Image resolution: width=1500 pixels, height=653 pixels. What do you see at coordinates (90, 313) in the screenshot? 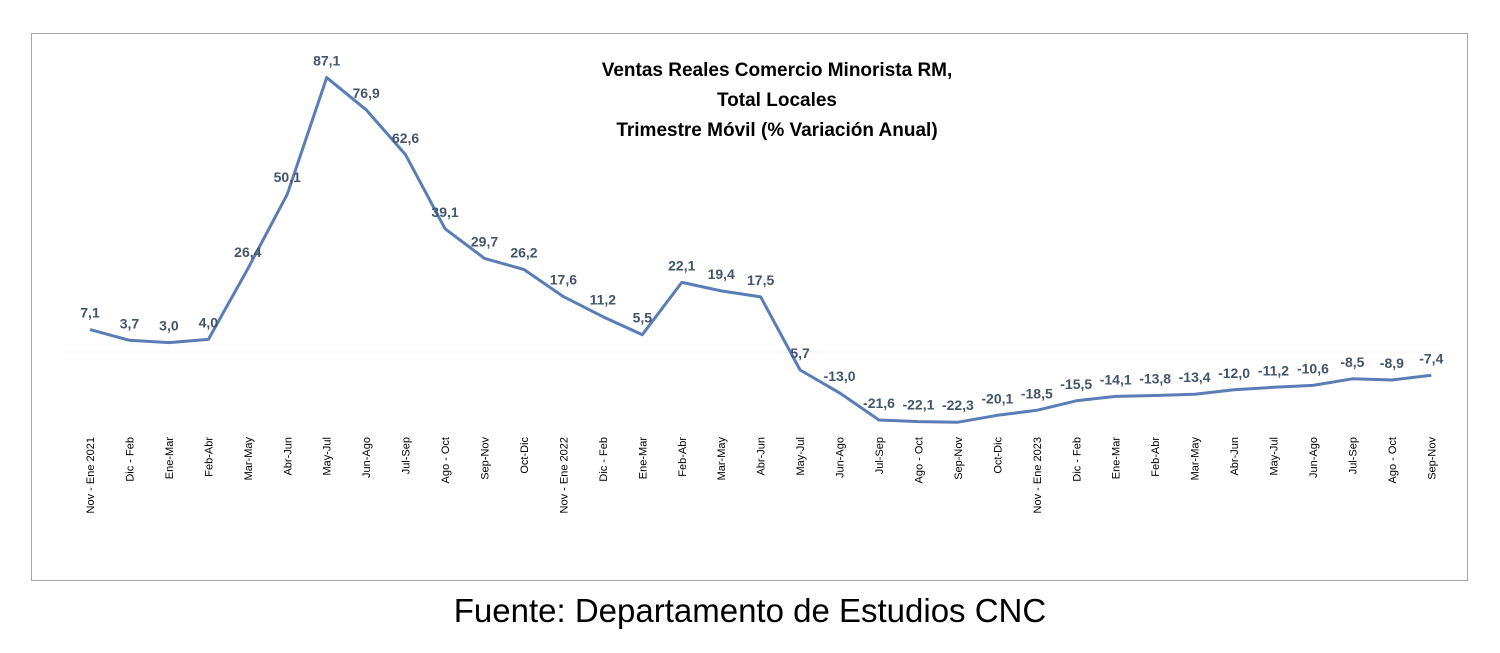
I see `data-label: 7,1` at bounding box center [90, 313].